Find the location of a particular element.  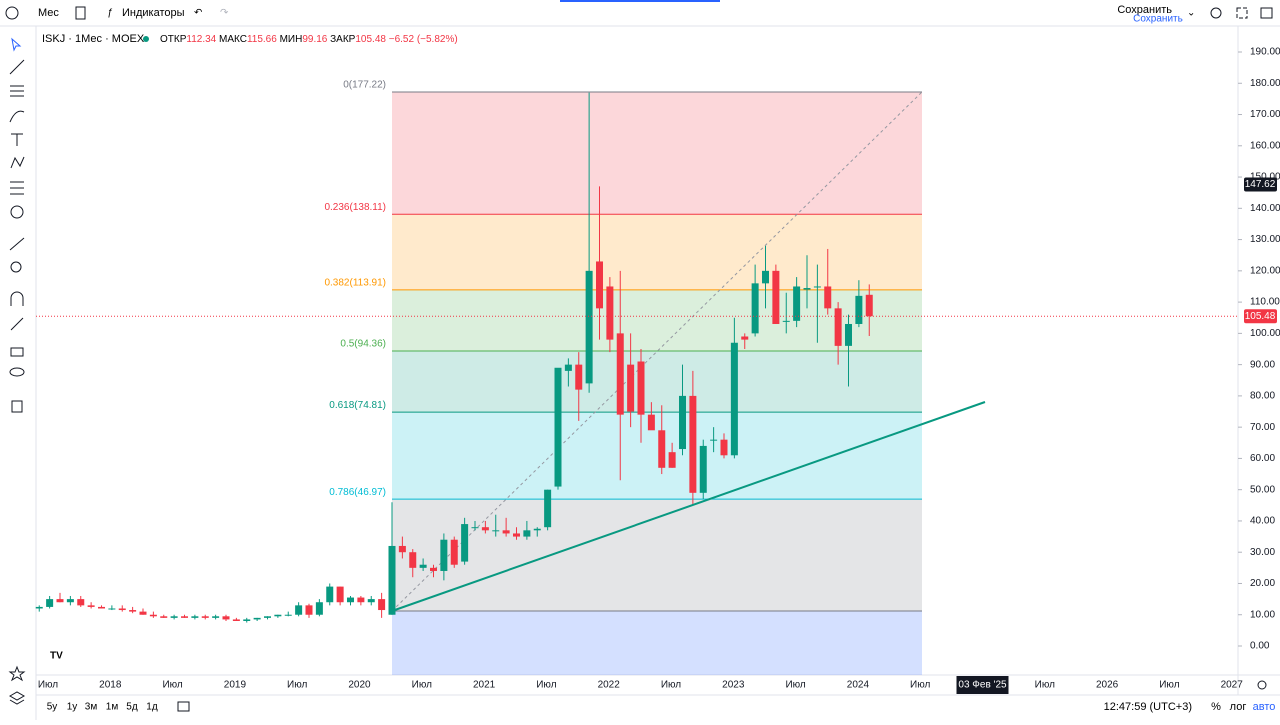

add-symbol is located at coordinates (12, 13).